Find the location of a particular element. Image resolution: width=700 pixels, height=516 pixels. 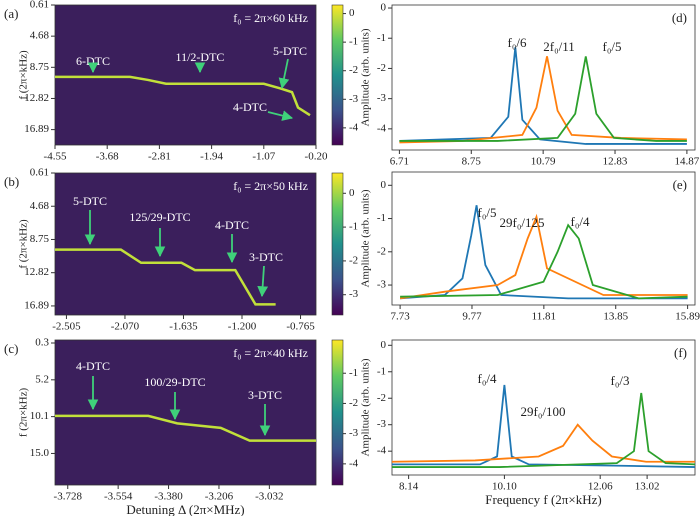

panel-label: (c) is located at coordinates (11, 348).